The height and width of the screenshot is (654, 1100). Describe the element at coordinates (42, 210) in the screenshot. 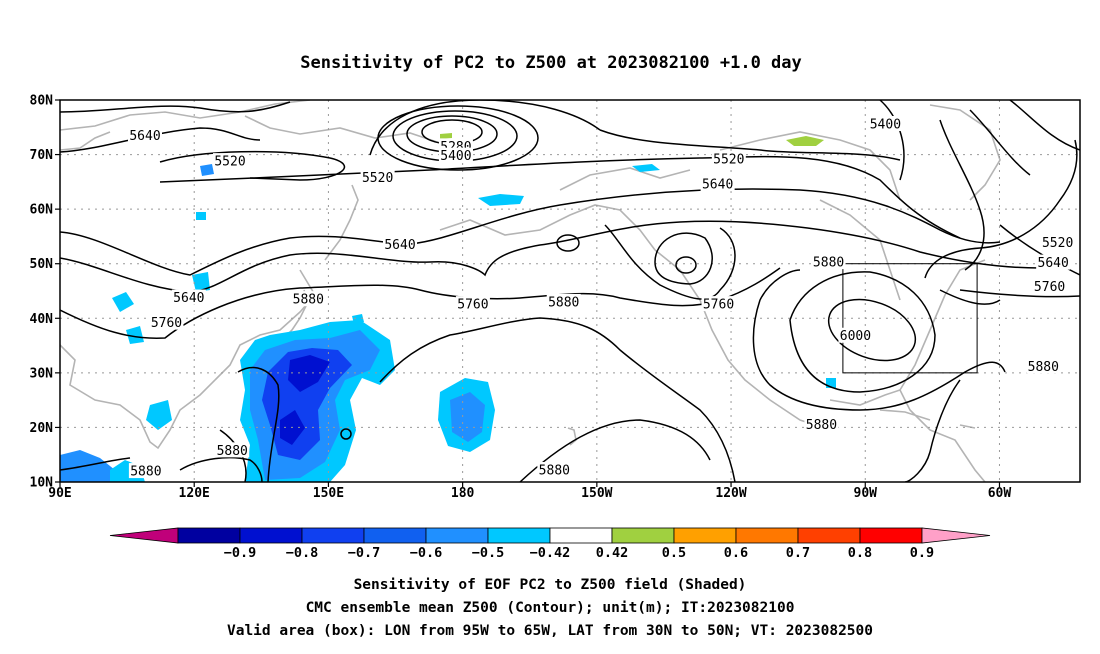

I see `y-tick-label: 60N` at that location.